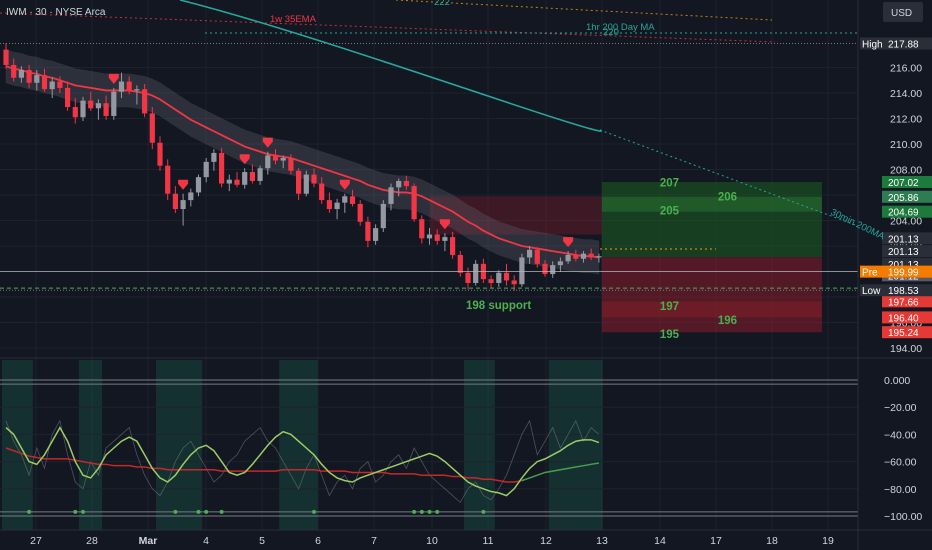 The width and height of the screenshot is (932, 550). Describe the element at coordinates (432, 541) in the screenshot. I see `time-tick-label: 10` at that location.